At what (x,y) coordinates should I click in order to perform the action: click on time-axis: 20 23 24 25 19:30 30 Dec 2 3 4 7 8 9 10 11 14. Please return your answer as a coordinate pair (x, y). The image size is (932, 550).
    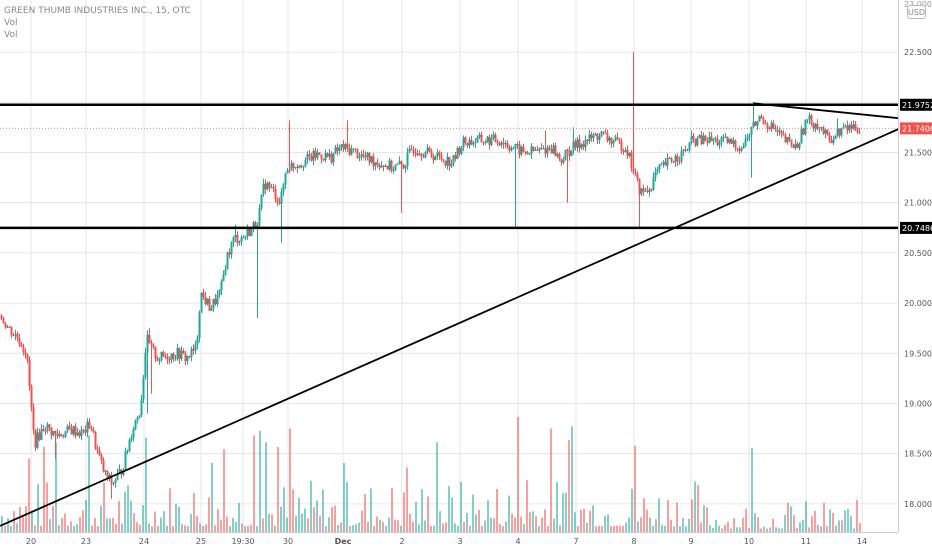
    Looking at the image, I should click on (449, 541).